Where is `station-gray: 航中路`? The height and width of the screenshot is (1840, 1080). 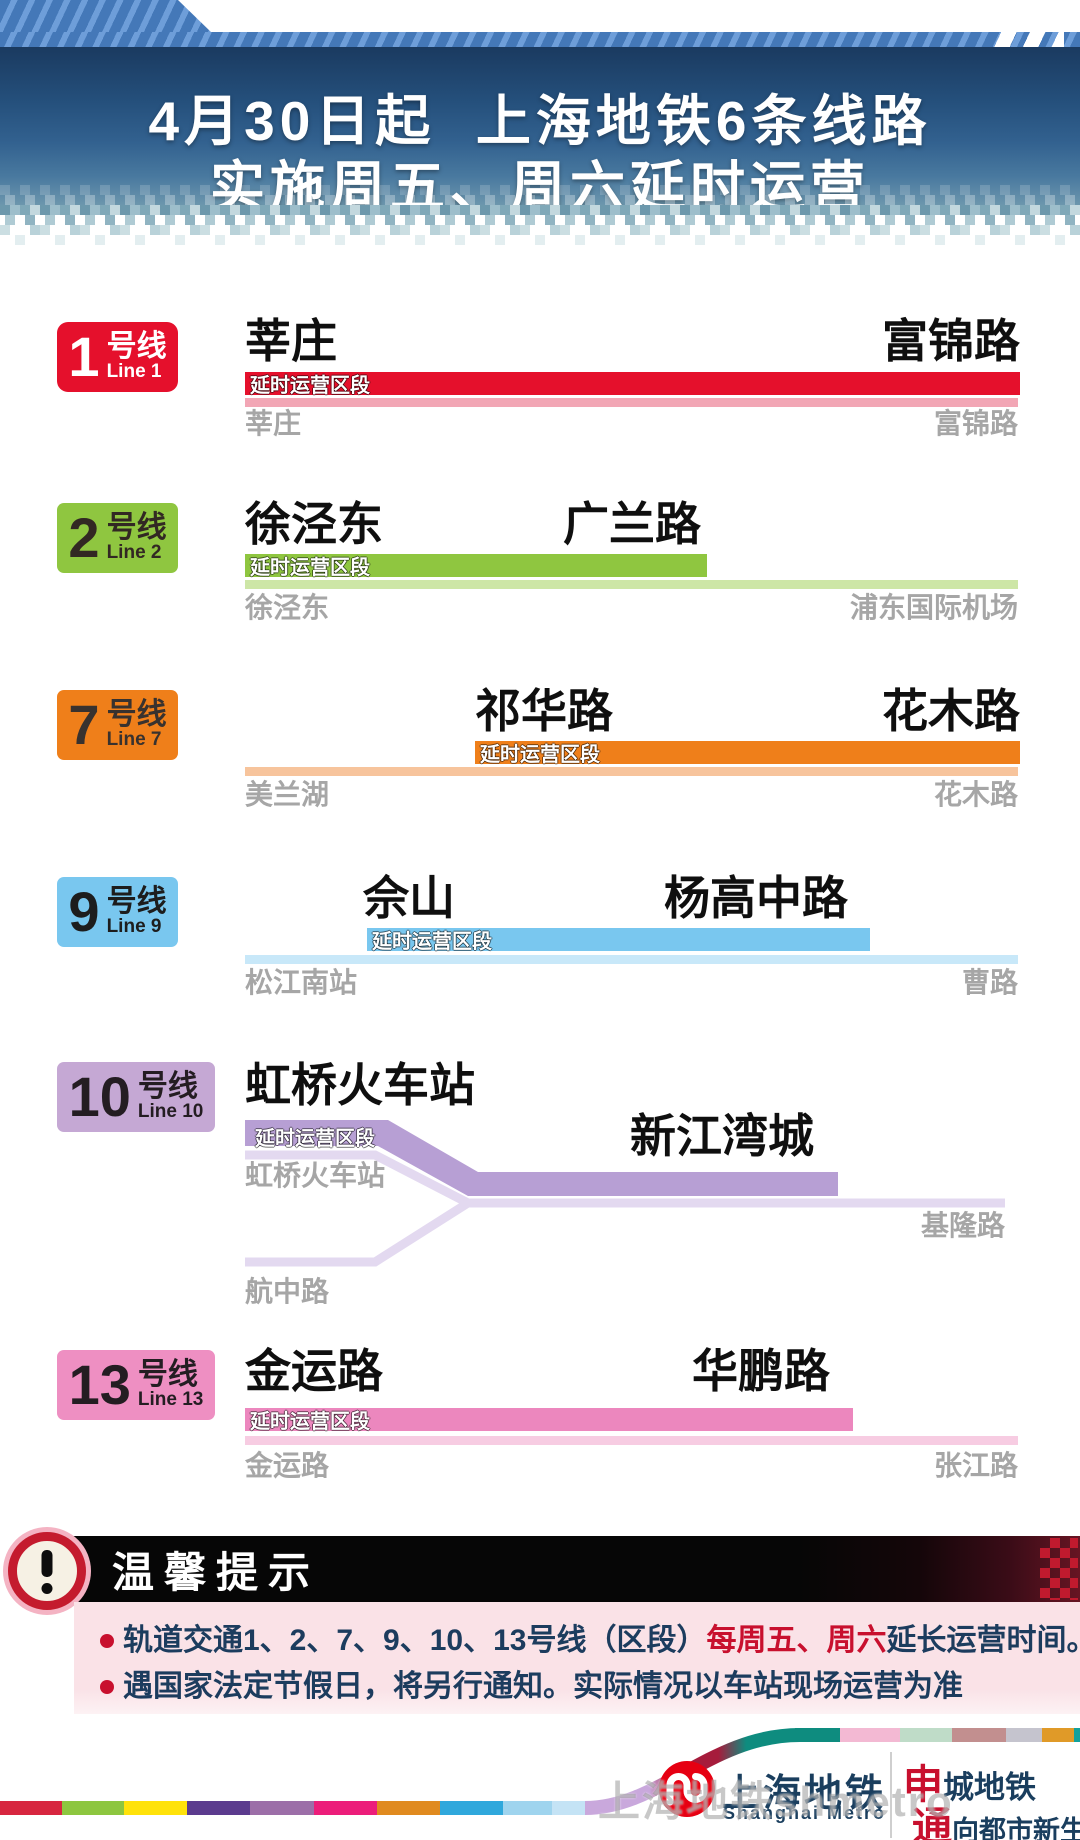
station-gray: 航中路 is located at coordinates (287, 1291).